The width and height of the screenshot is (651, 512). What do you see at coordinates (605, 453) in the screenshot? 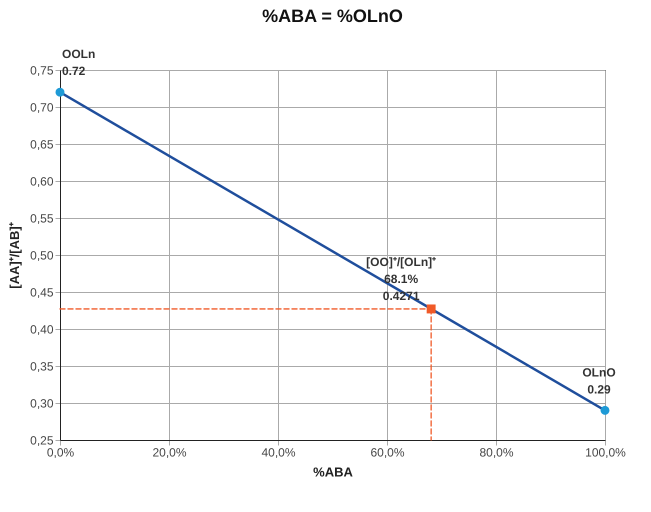
I see `x-tick-label: 100,0%` at bounding box center [605, 453].